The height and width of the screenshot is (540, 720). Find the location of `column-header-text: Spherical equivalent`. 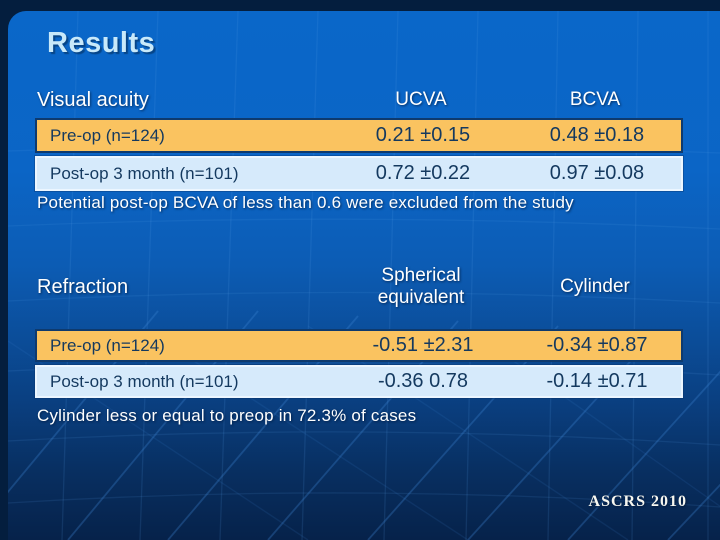

column-header-text: Spherical equivalent is located at coordinates (421, 286).